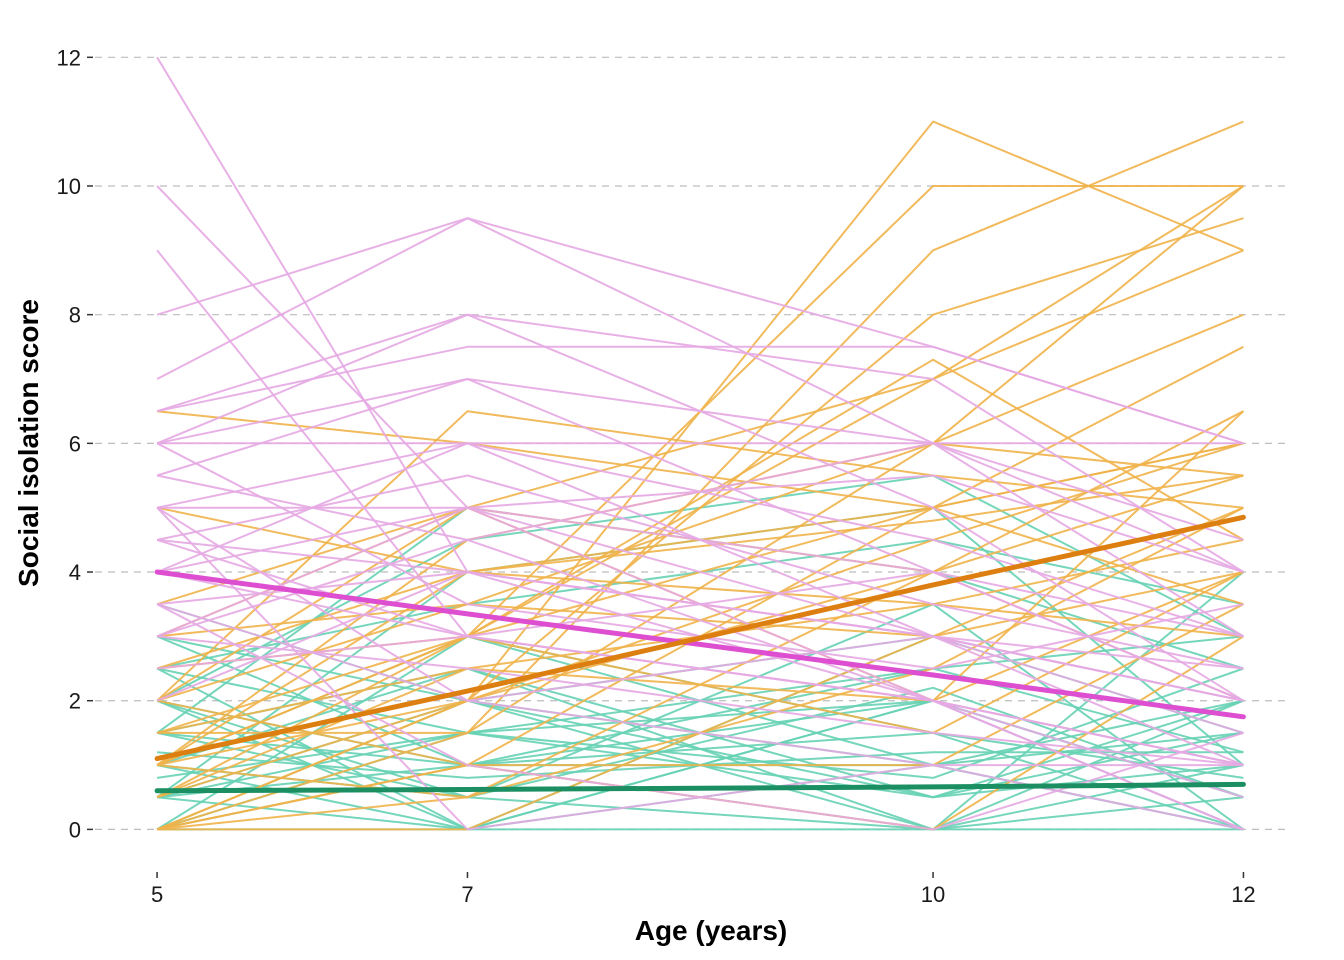 The height and width of the screenshot is (960, 1344). What do you see at coordinates (69, 57) in the screenshot?
I see `y-tick-label: 12` at bounding box center [69, 57].